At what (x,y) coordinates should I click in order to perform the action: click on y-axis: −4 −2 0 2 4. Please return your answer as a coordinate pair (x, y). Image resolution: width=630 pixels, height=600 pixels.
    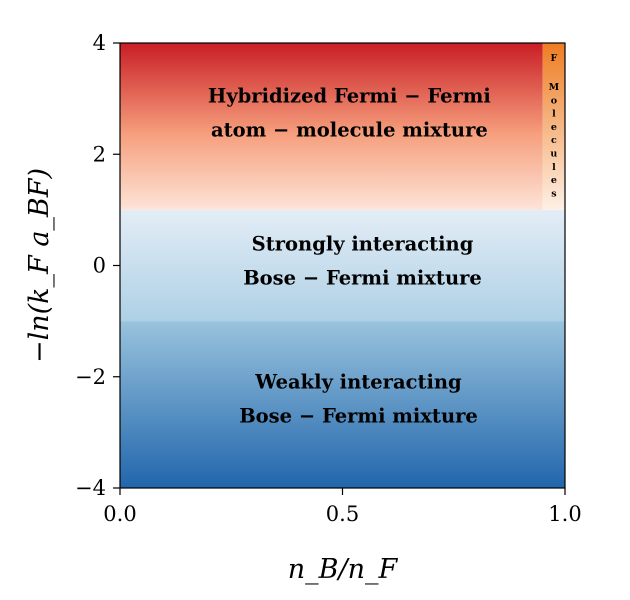
    Looking at the image, I should click on (97, 265).